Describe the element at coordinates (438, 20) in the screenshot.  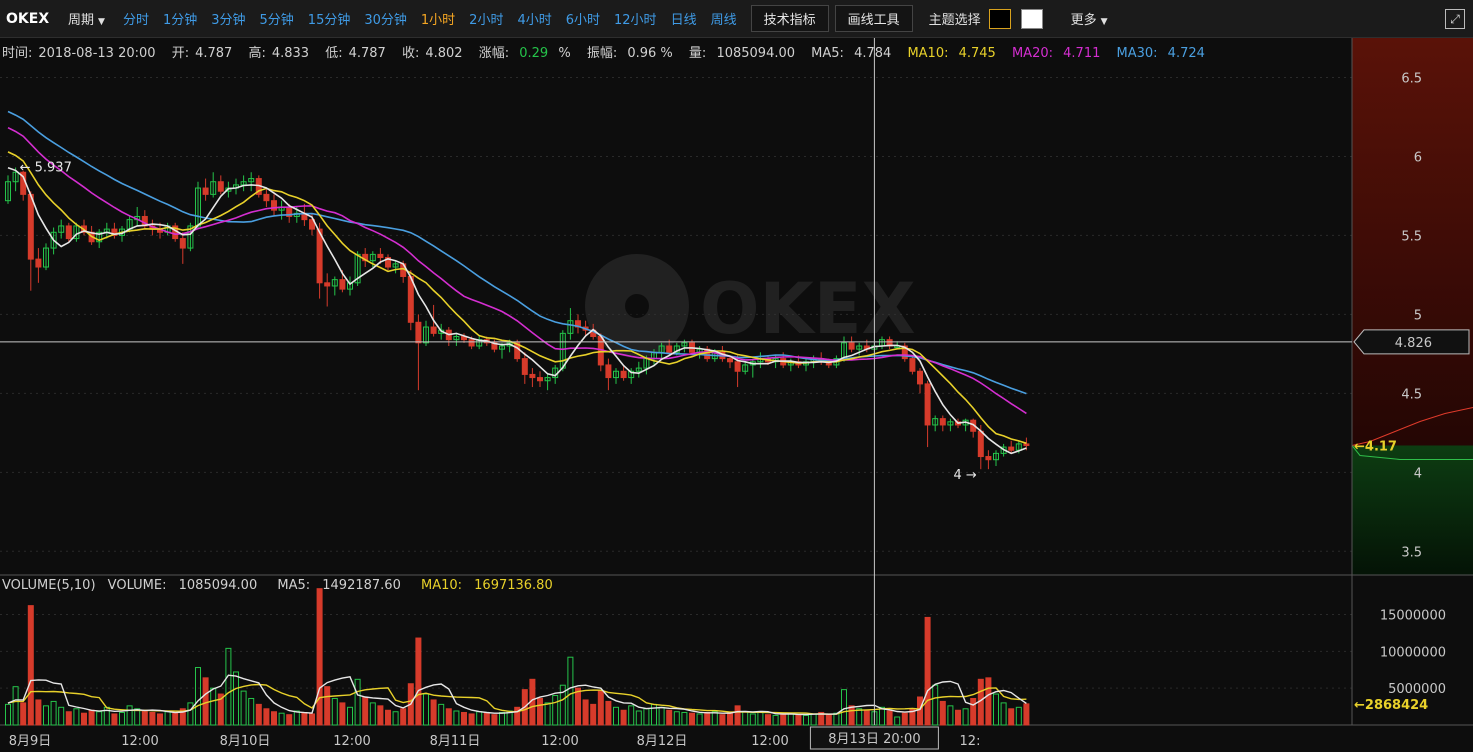
I see `timeframe-6: 1小时` at that location.